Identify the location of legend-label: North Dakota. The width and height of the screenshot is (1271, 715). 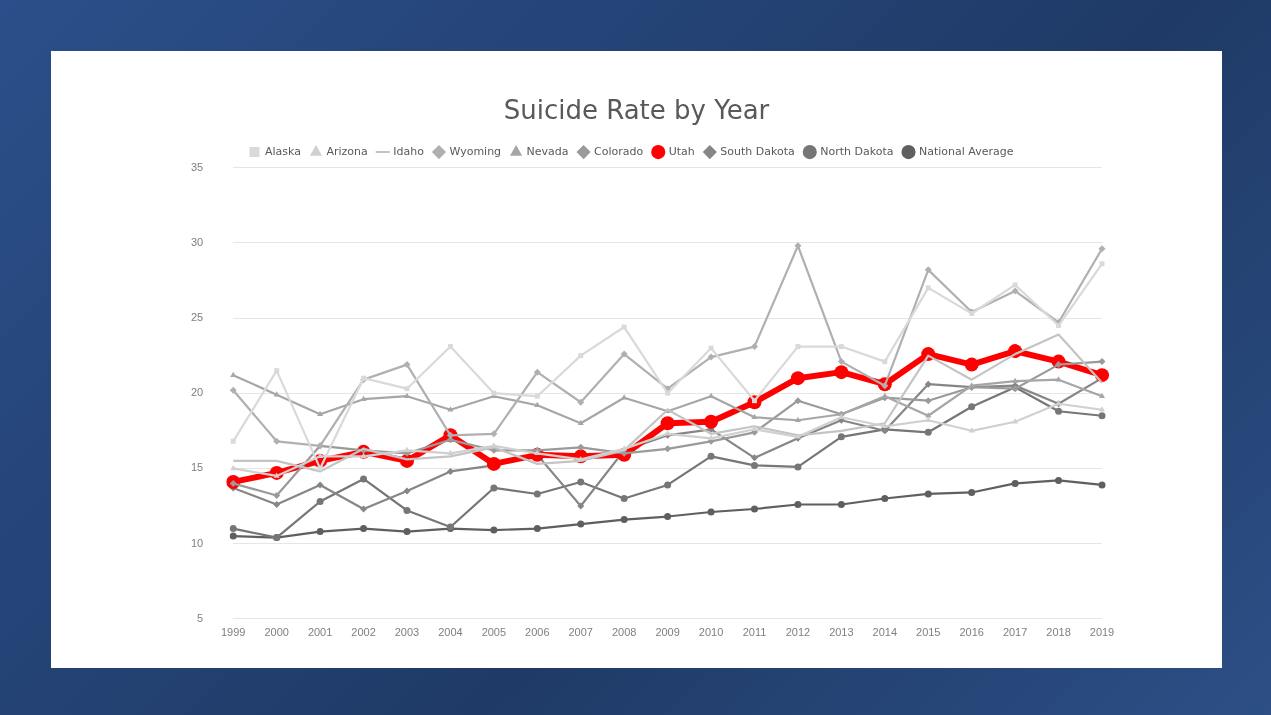
(857, 151).